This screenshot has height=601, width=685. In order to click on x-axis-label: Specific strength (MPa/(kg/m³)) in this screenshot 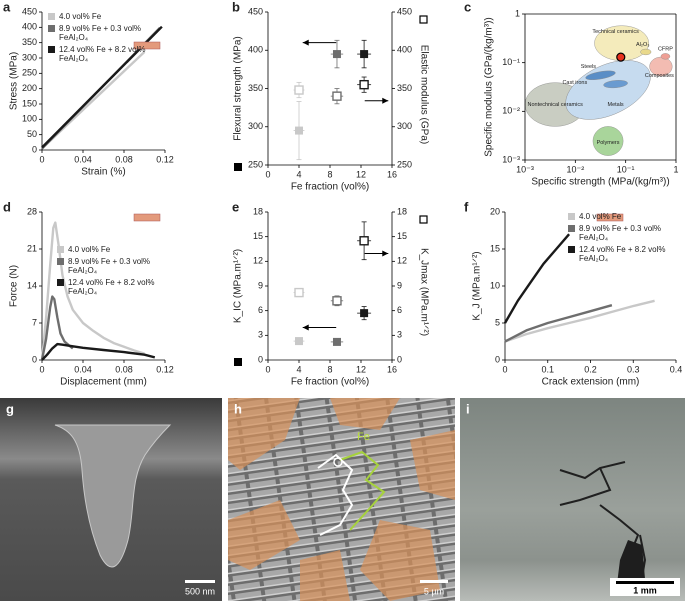, I will do `click(600, 182)`.